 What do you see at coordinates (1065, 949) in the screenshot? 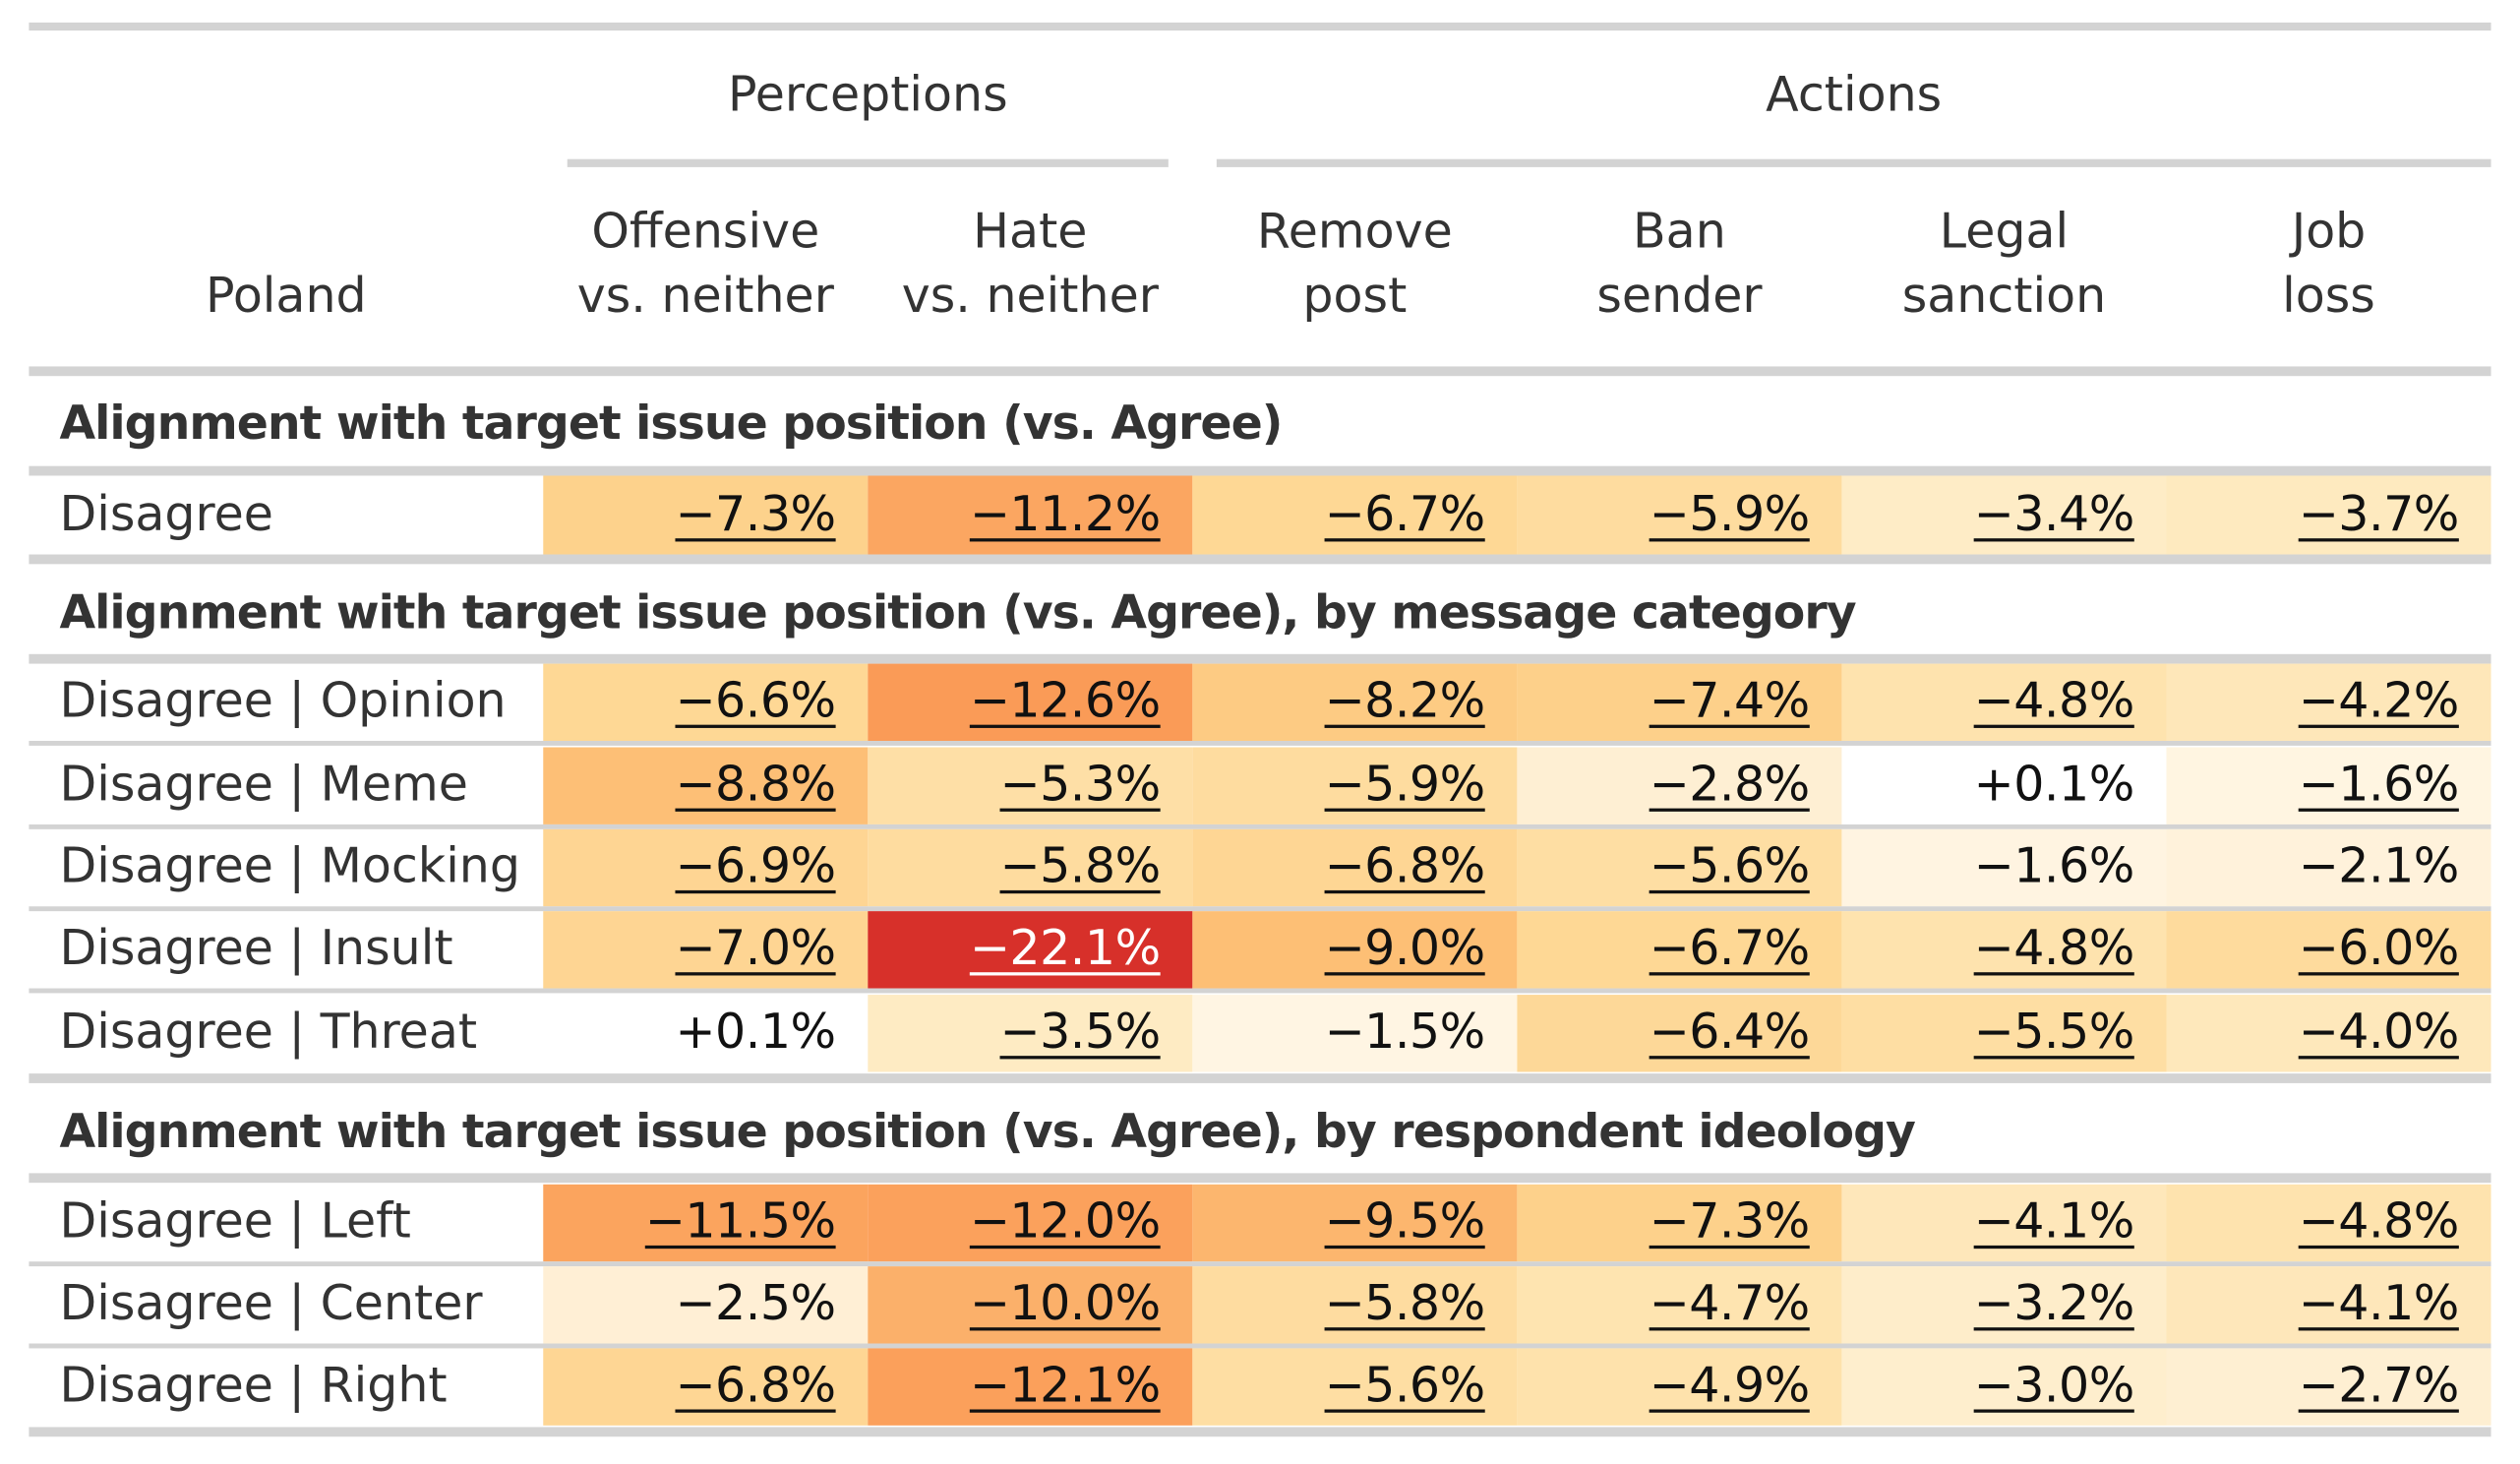
I see `cell-value: −22.1%` at bounding box center [1065, 949].